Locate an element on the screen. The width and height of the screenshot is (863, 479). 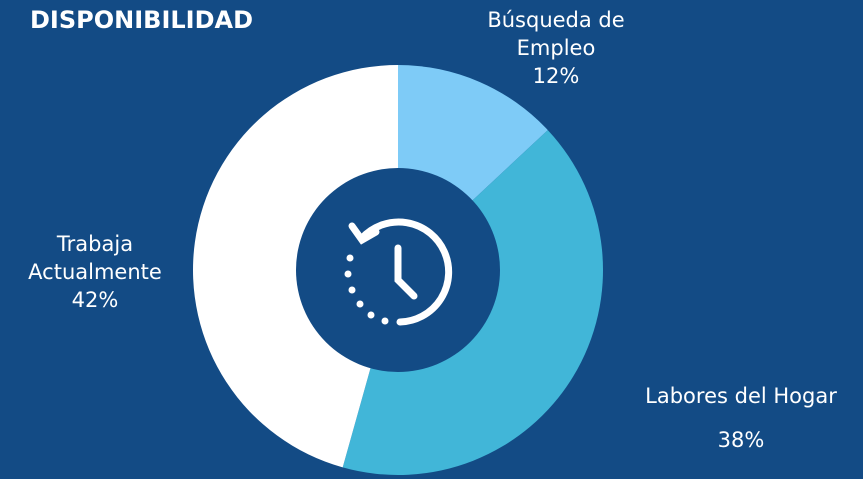
category-label: Trabaja Actualmente is located at coordinates (95, 258).